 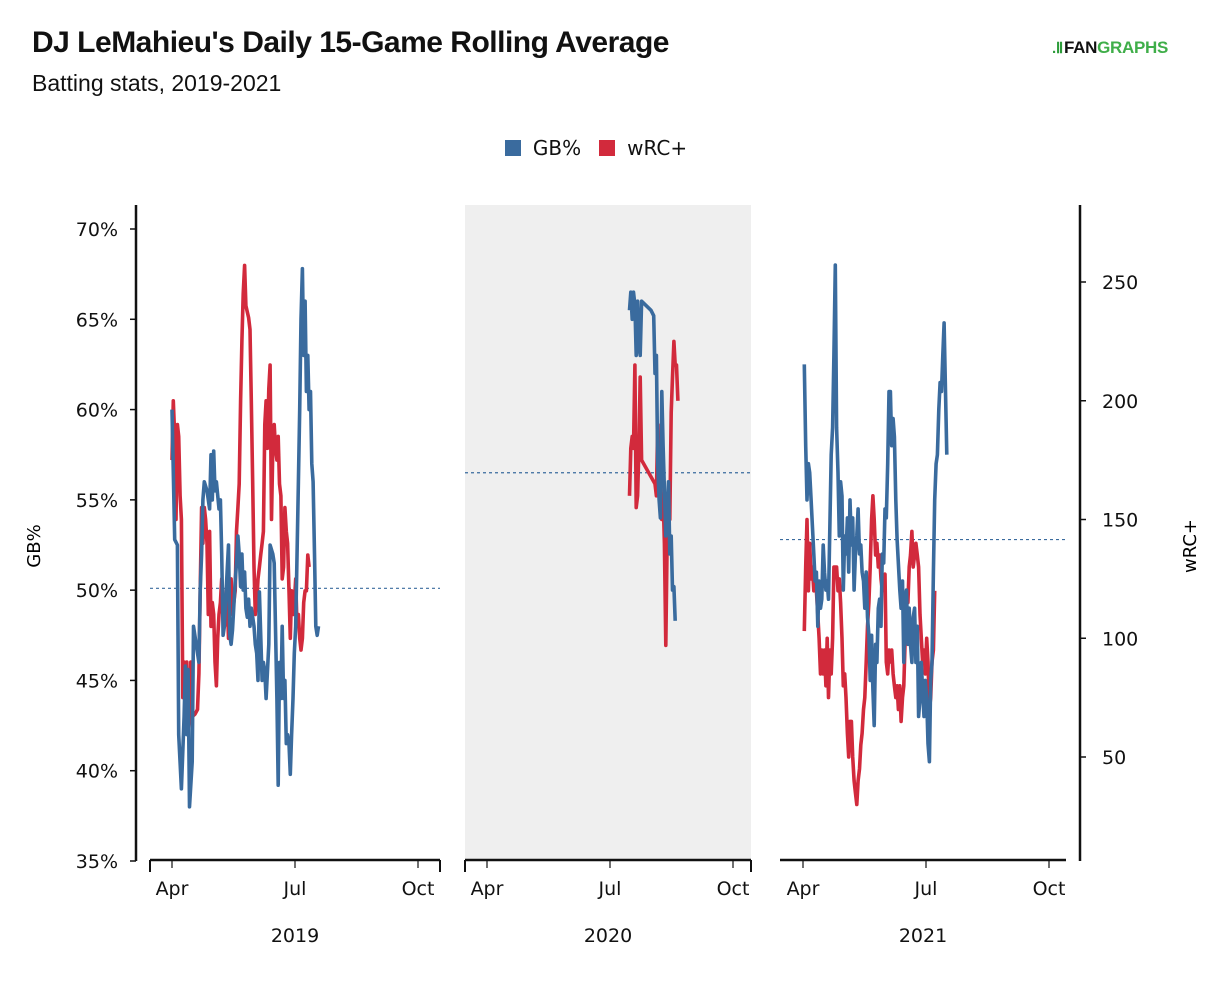 What do you see at coordinates (97, 501) in the screenshot?
I see `left-axis-tick-label: 55%` at bounding box center [97, 501].